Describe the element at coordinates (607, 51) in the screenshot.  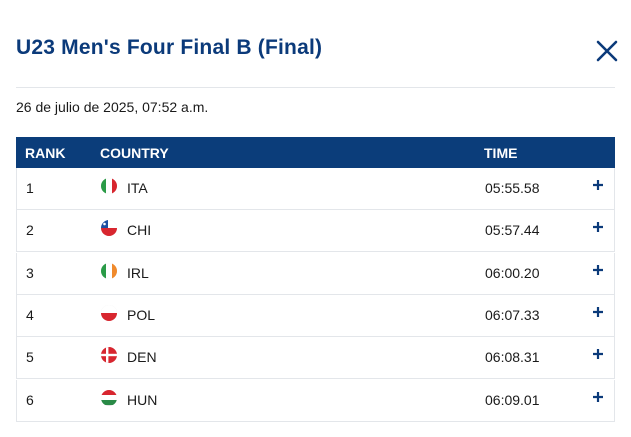
I see `close-button` at that location.